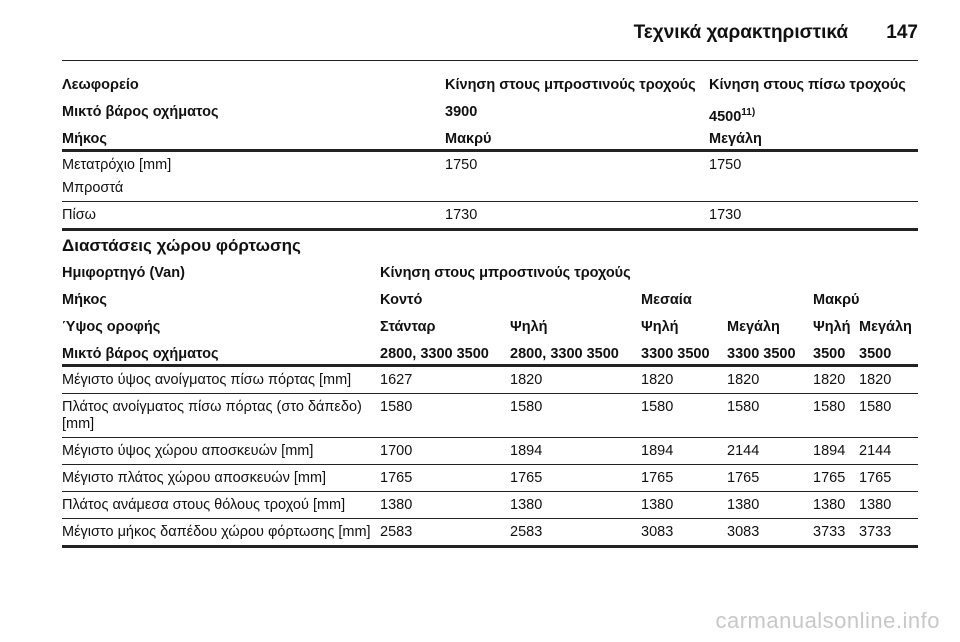 The height and width of the screenshot is (642, 960). What do you see at coordinates (827, 620) in the screenshot?
I see `watermark: carmanualsonline.info` at bounding box center [827, 620].